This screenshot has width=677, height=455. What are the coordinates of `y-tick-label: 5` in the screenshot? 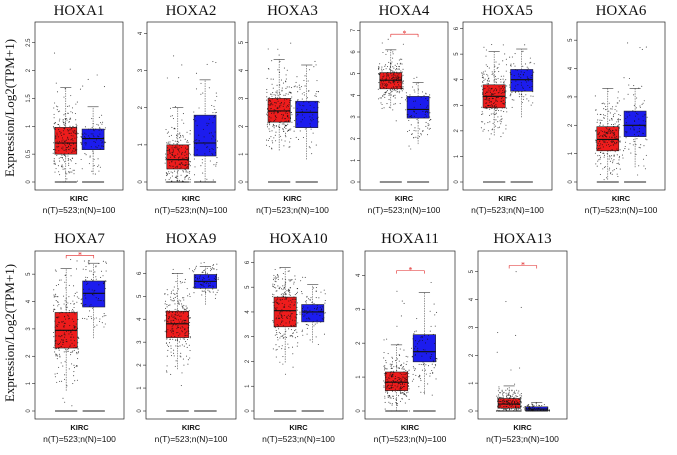 It's located at (248, 287).